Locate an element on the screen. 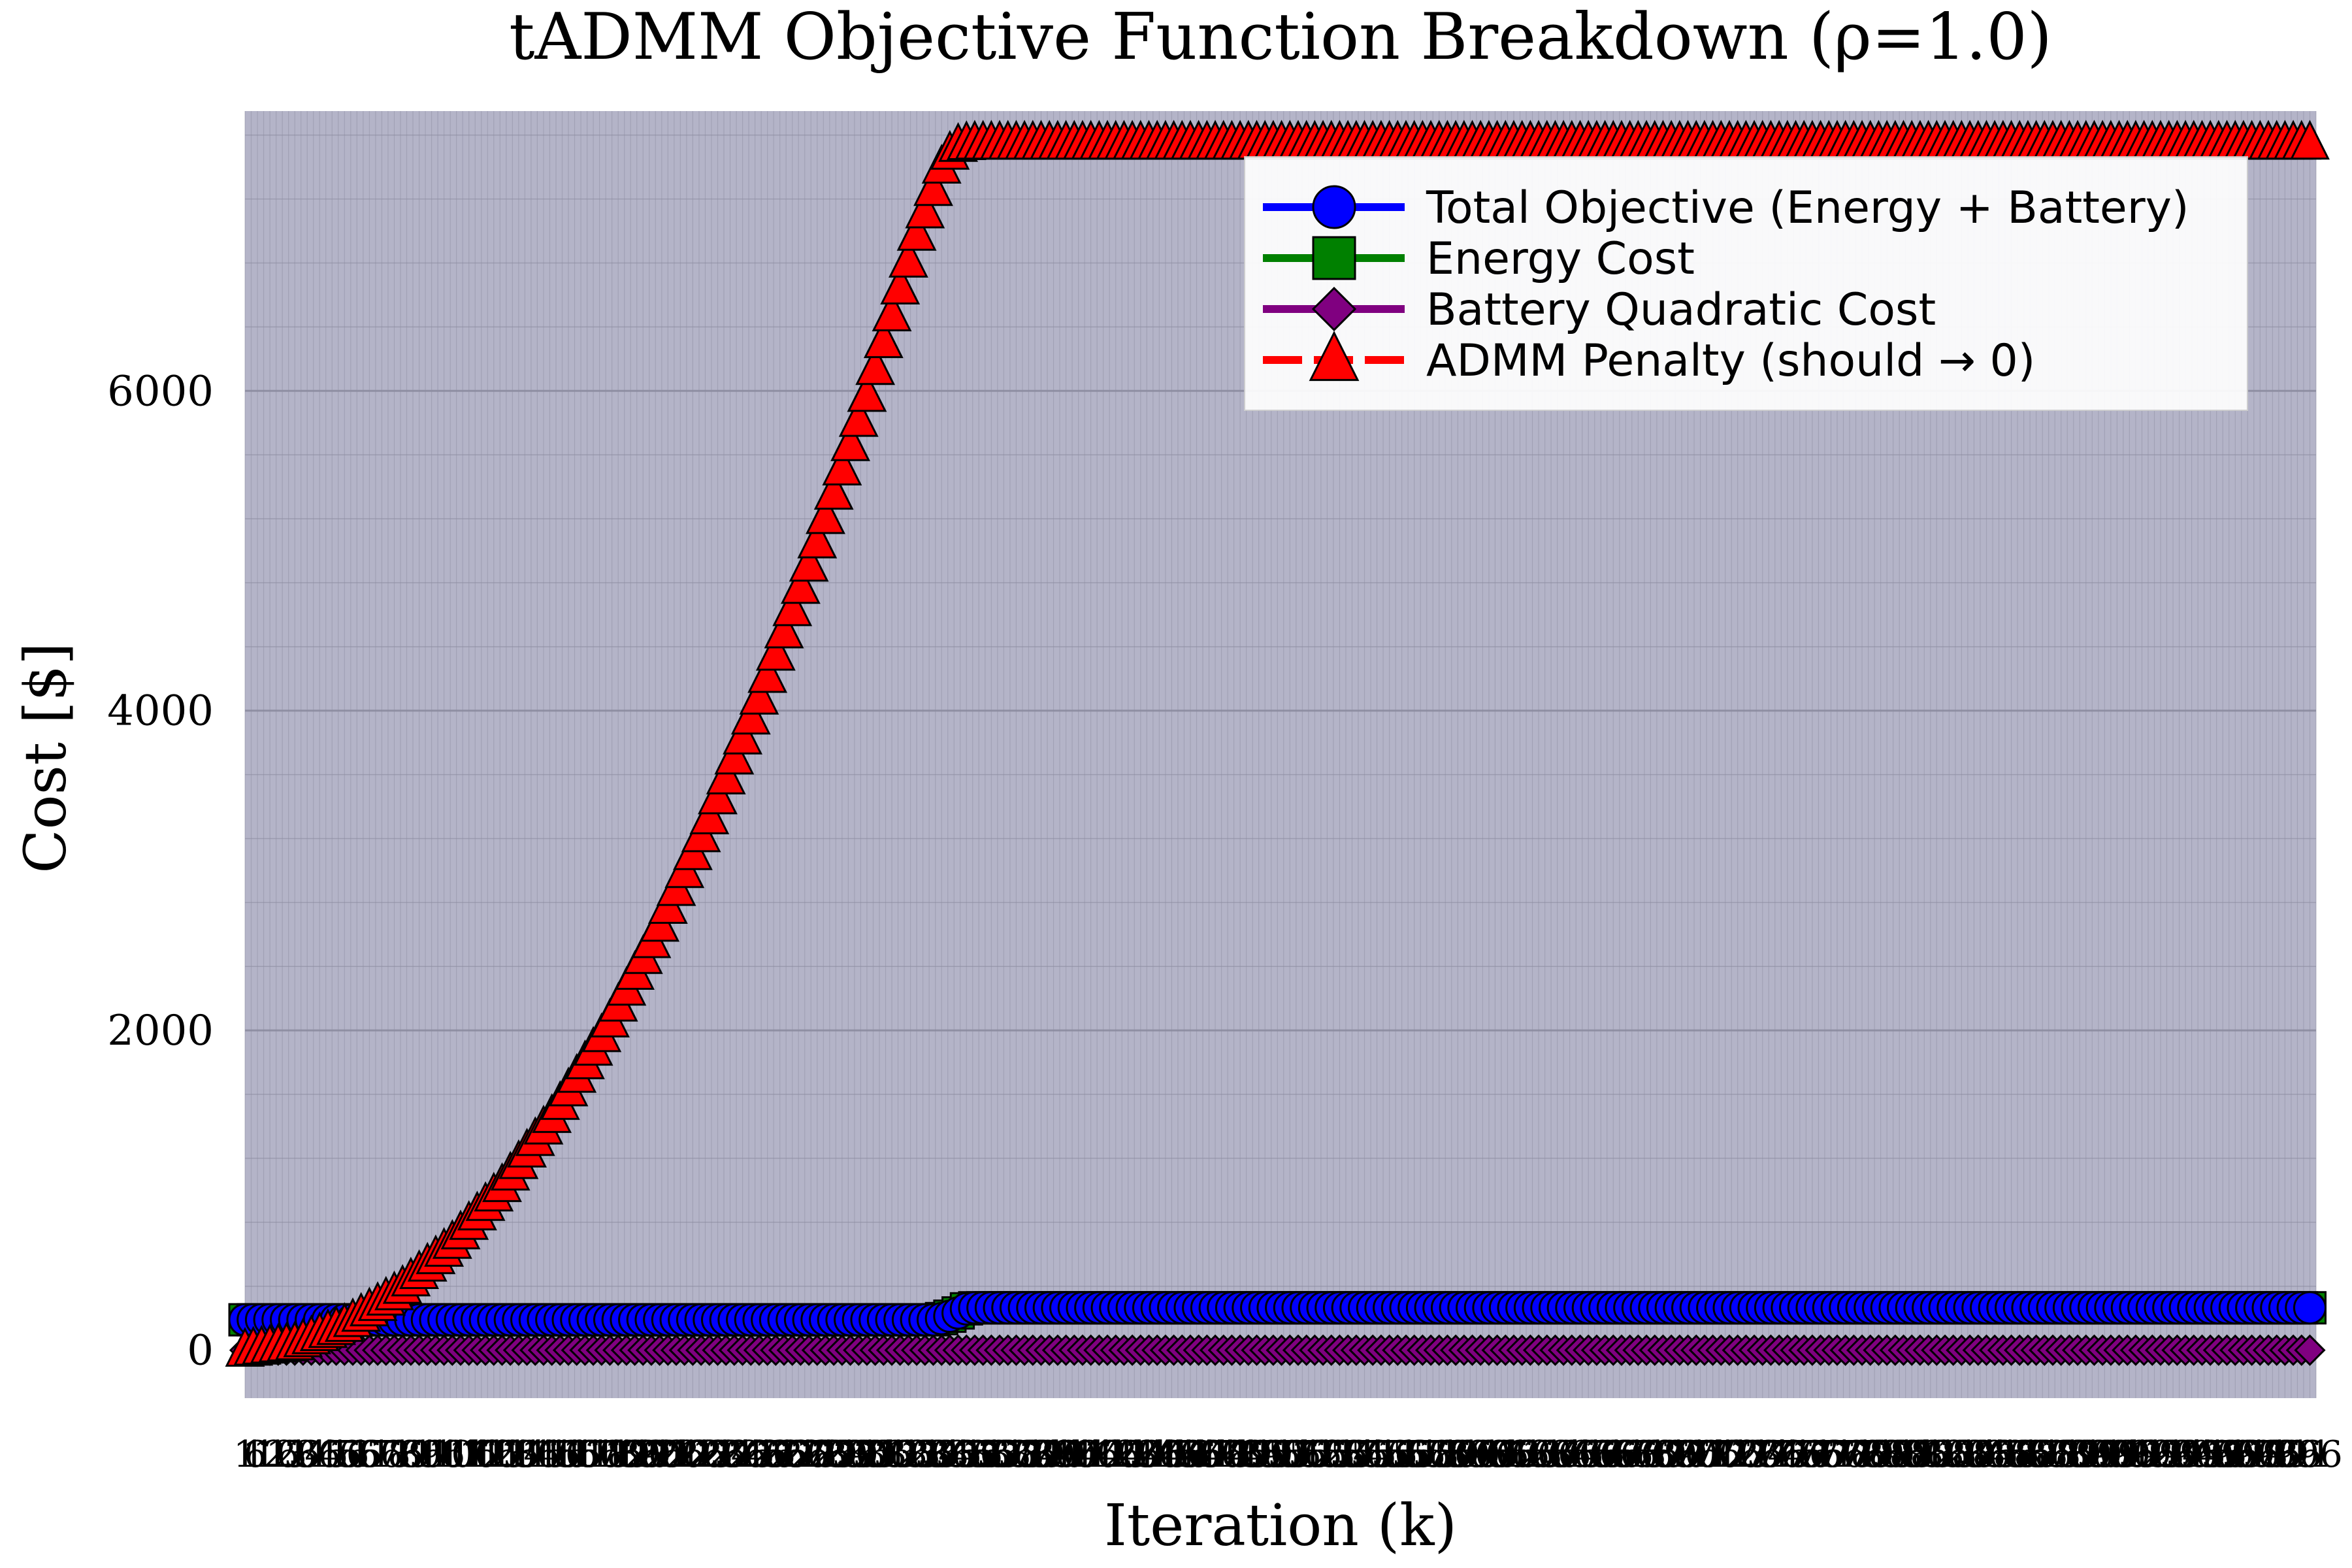 The height and width of the screenshot is (1568, 2352). x-tick-label: 521 is located at coordinates (1323, 1454).